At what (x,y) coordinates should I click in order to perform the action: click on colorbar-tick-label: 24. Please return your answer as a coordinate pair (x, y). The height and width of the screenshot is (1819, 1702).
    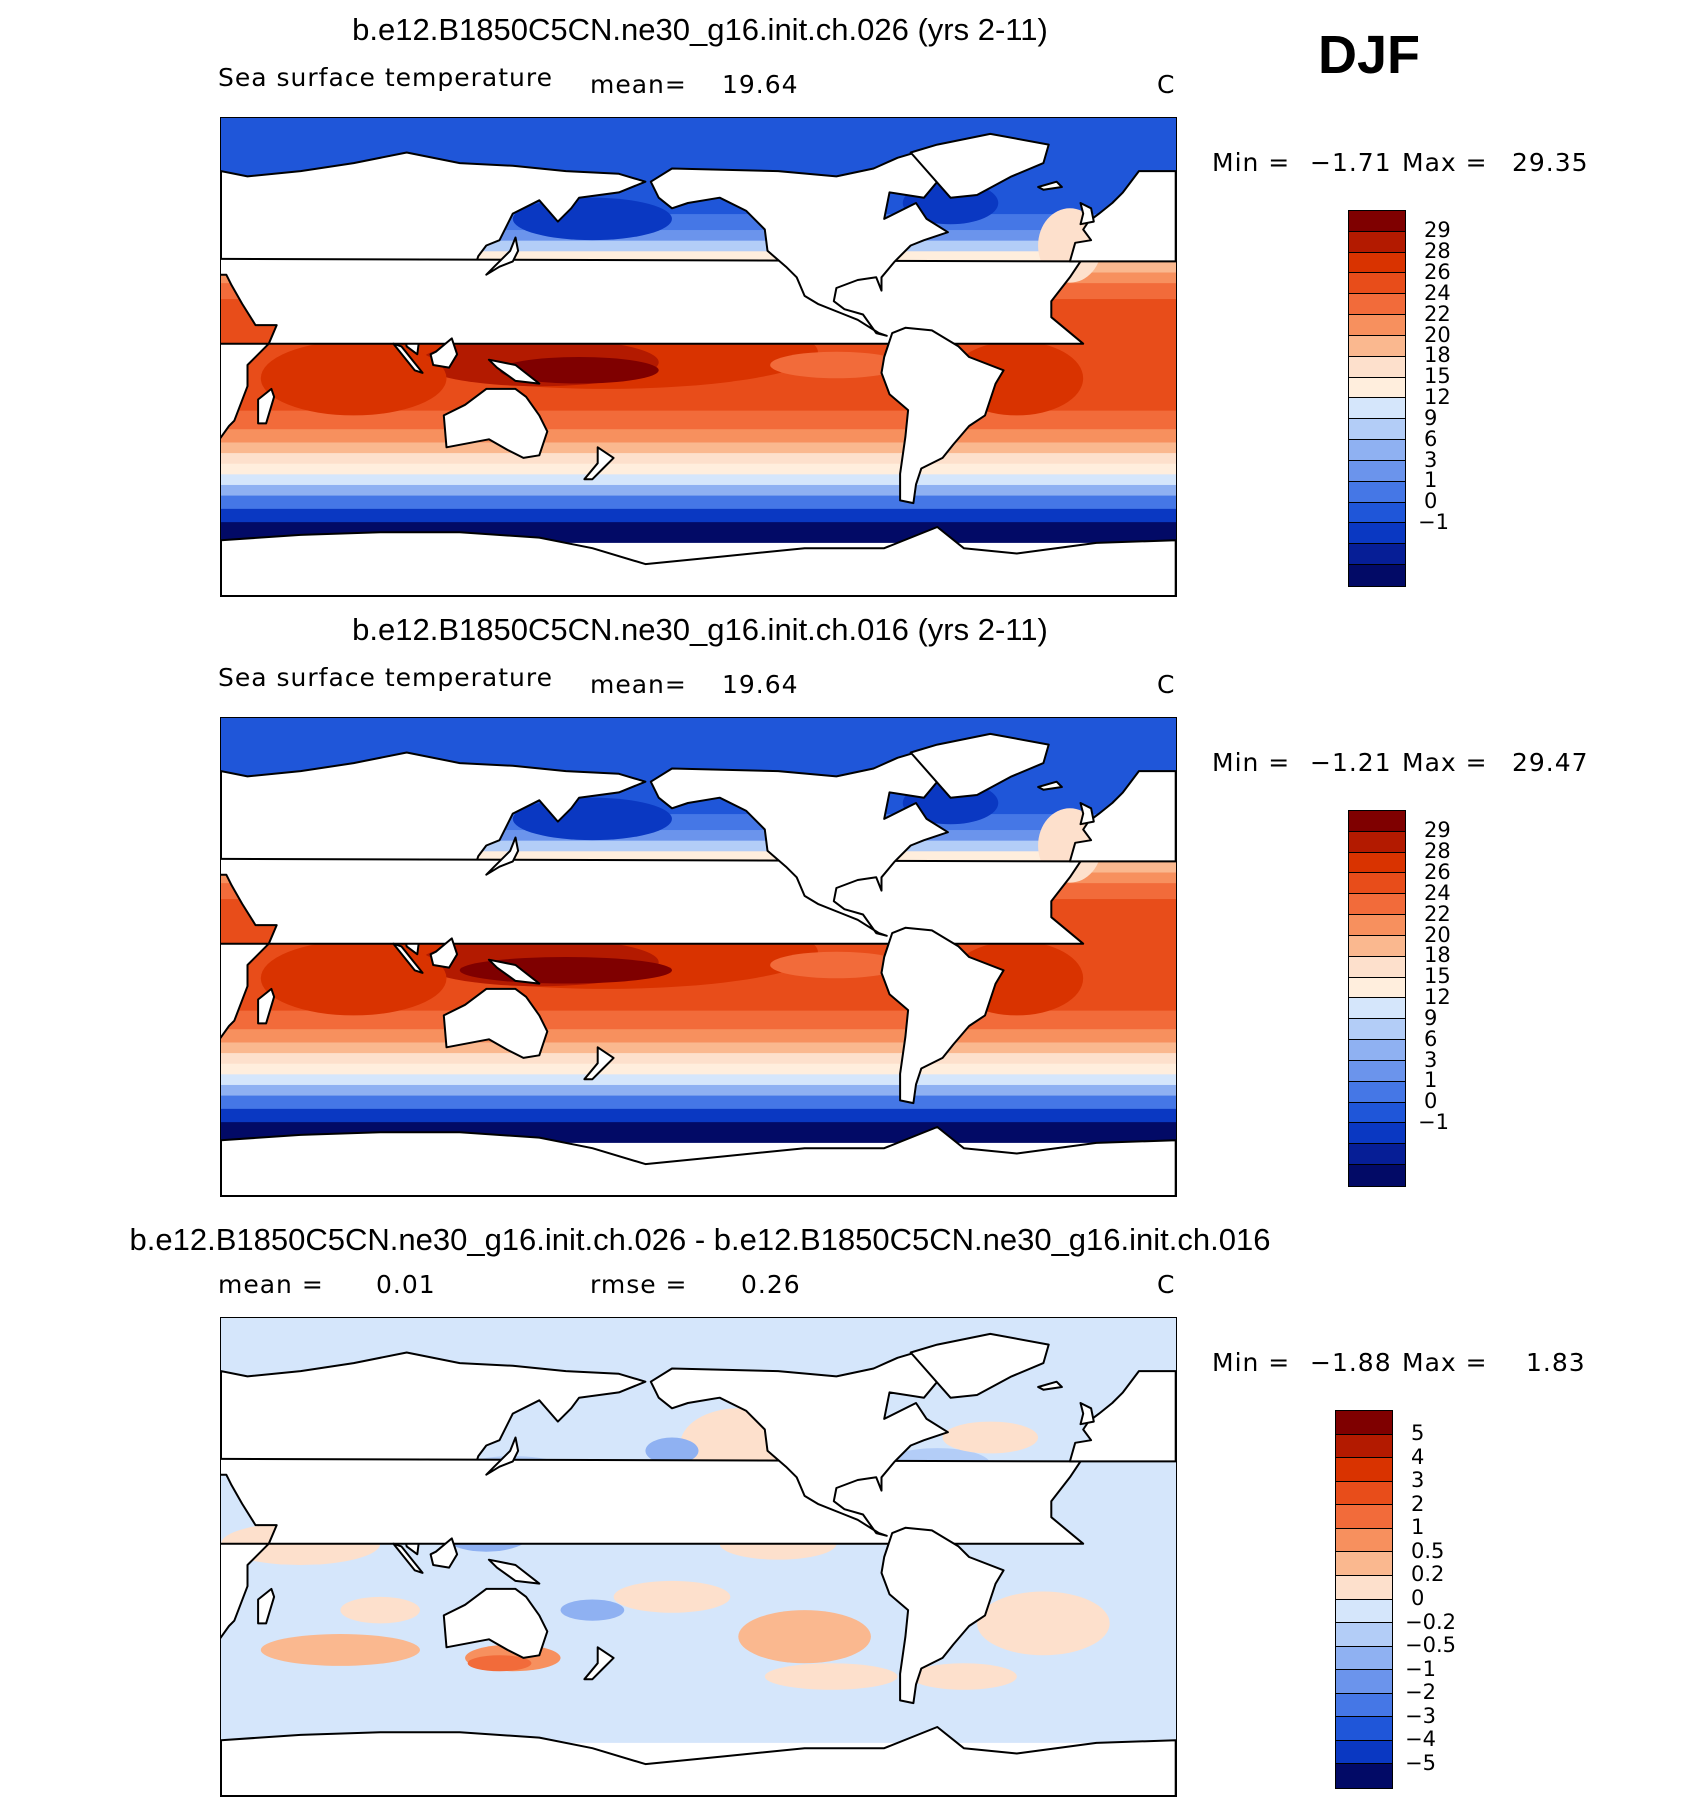
    Looking at the image, I should click on (1437, 892).